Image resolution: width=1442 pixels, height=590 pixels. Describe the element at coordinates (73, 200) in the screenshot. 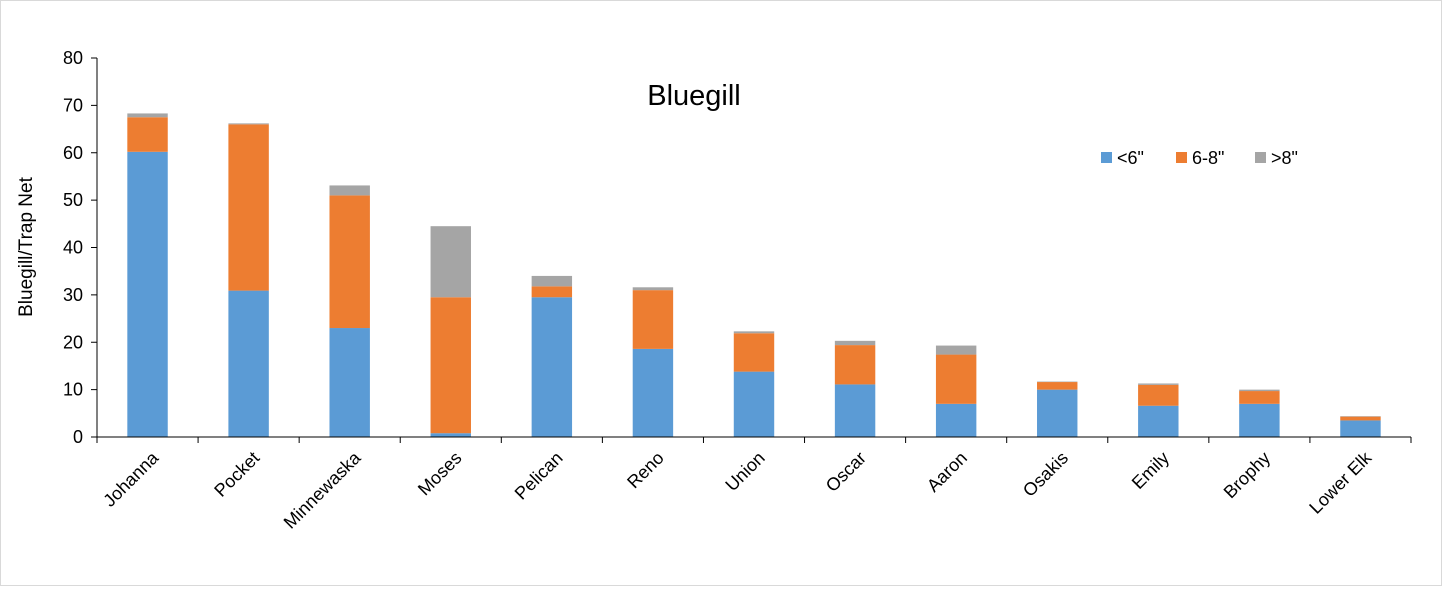

I see `y-tick-label: 50` at that location.